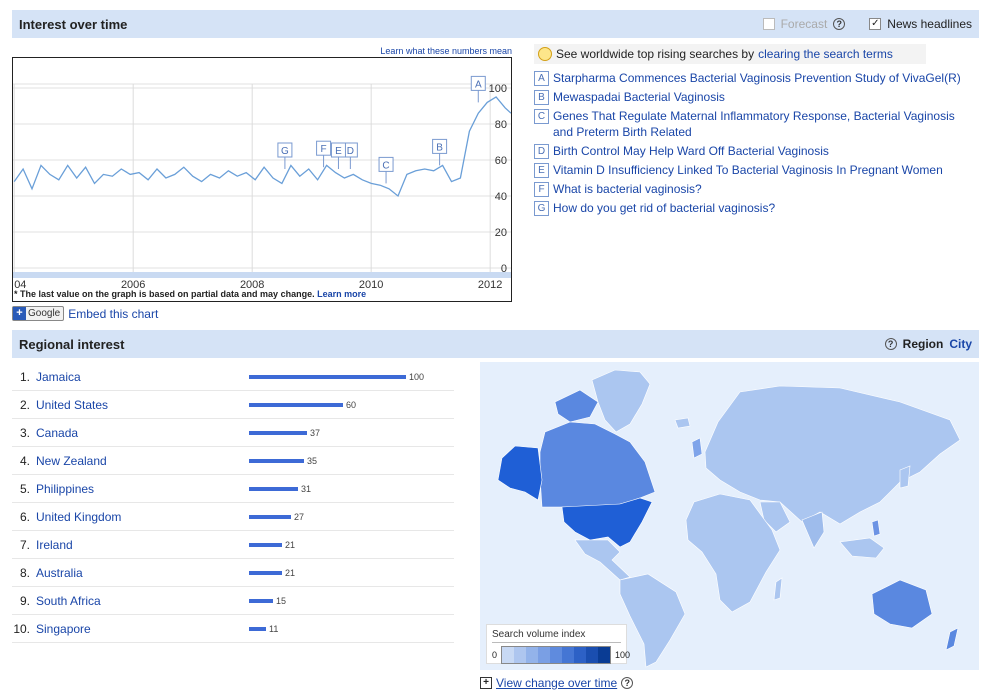  I want to click on region-rank: 3., so click(24, 432).